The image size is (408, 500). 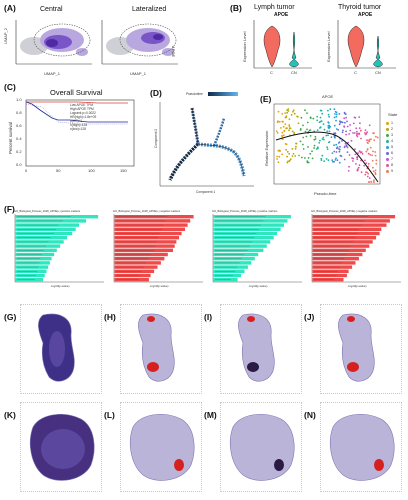 I want to click on tissue-section-n, so click(x=361, y=447).